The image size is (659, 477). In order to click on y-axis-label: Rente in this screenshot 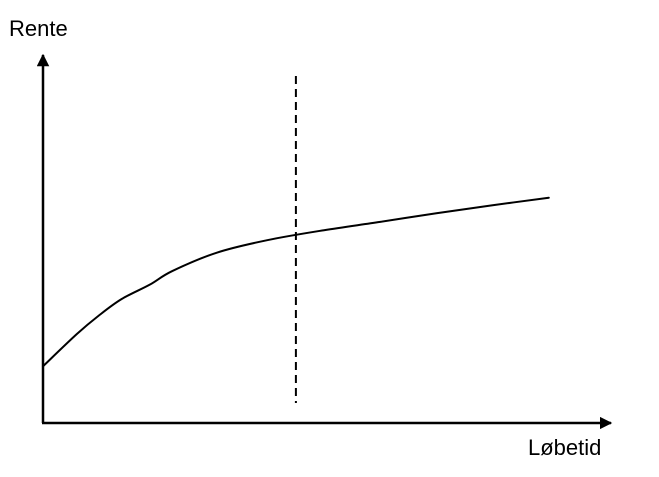, I will do `click(38, 28)`.